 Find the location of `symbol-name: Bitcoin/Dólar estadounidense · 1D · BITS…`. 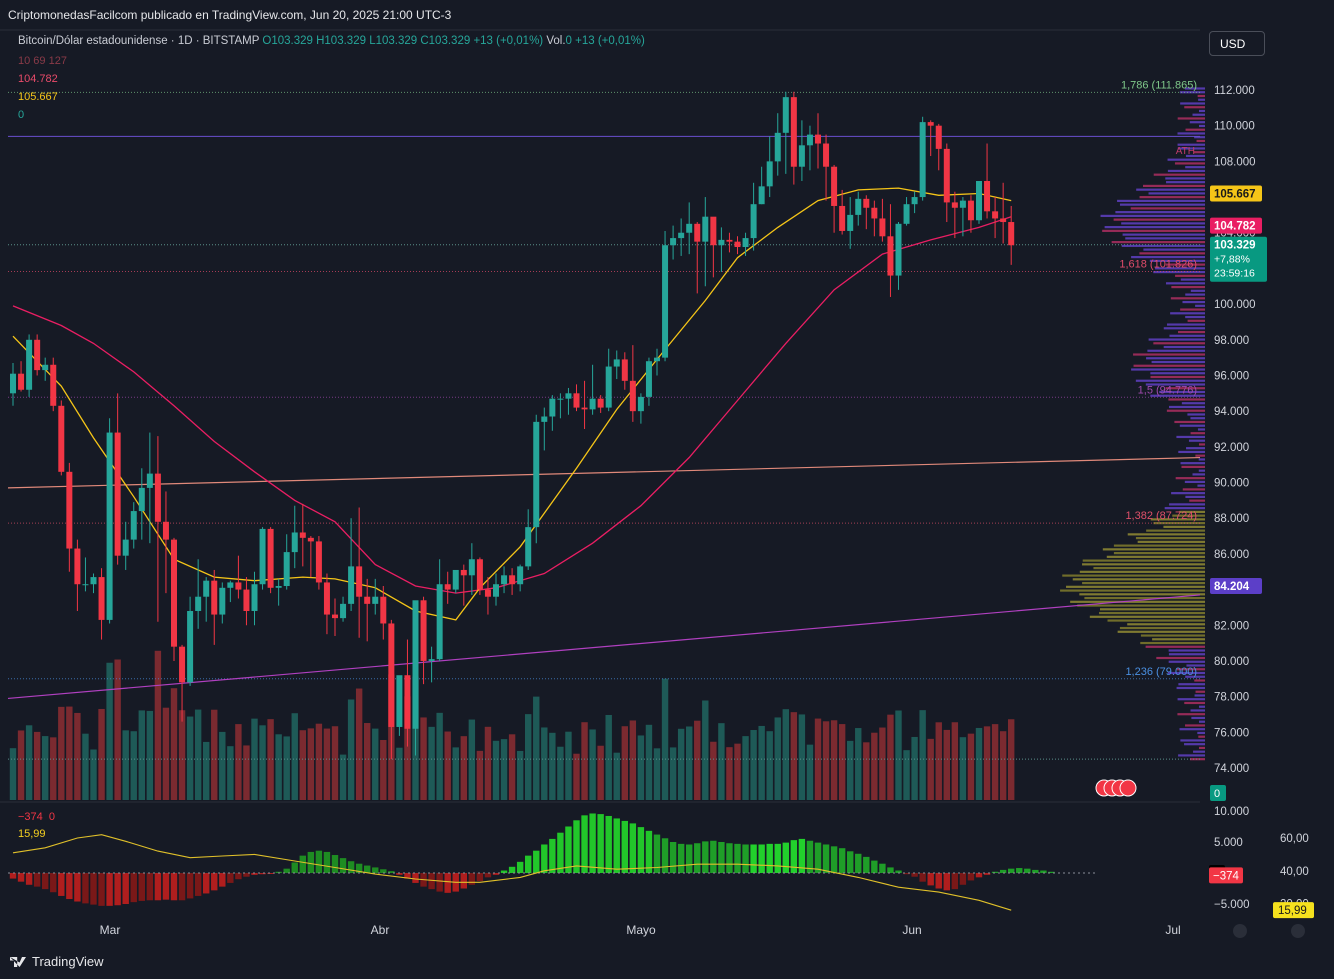

symbol-name: Bitcoin/Dólar estadounidense · 1D · BITS… is located at coordinates (139, 41).